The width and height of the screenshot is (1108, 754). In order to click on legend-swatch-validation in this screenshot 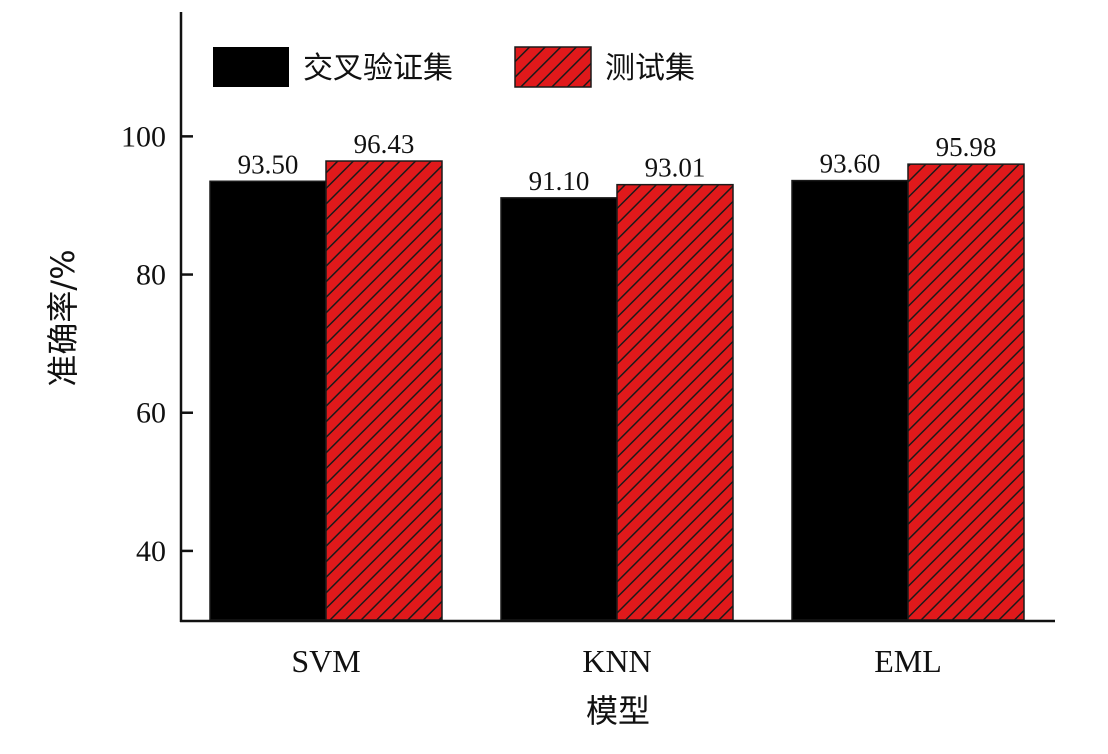, I will do `click(251, 67)`.